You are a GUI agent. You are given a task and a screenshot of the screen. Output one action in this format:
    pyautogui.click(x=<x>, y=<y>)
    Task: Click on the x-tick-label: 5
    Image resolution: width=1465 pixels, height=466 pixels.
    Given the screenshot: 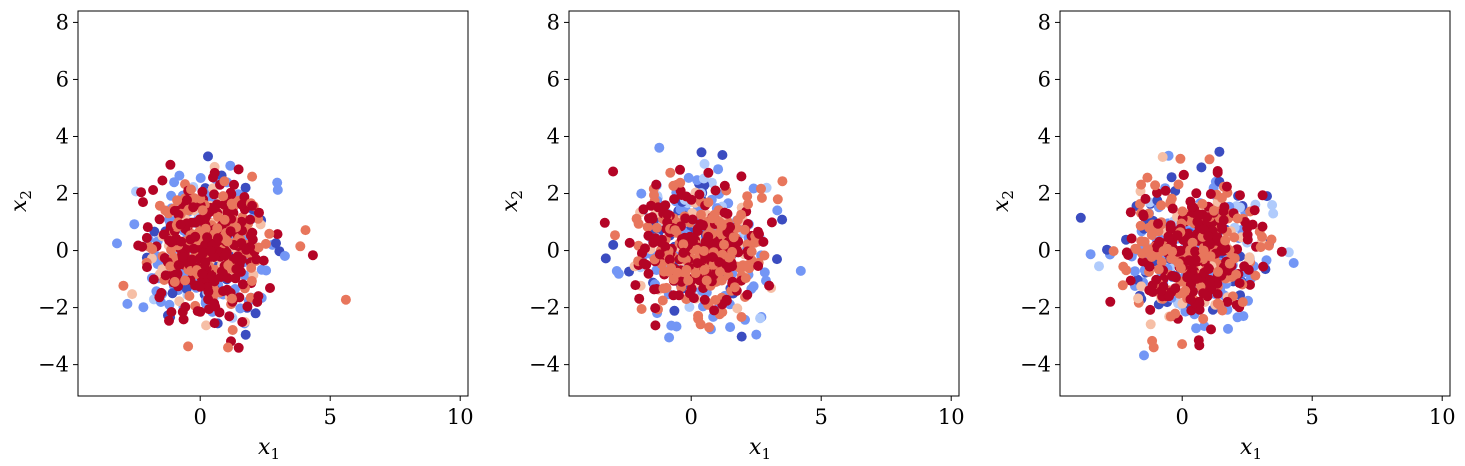 What is the action you would take?
    pyautogui.click(x=330, y=417)
    